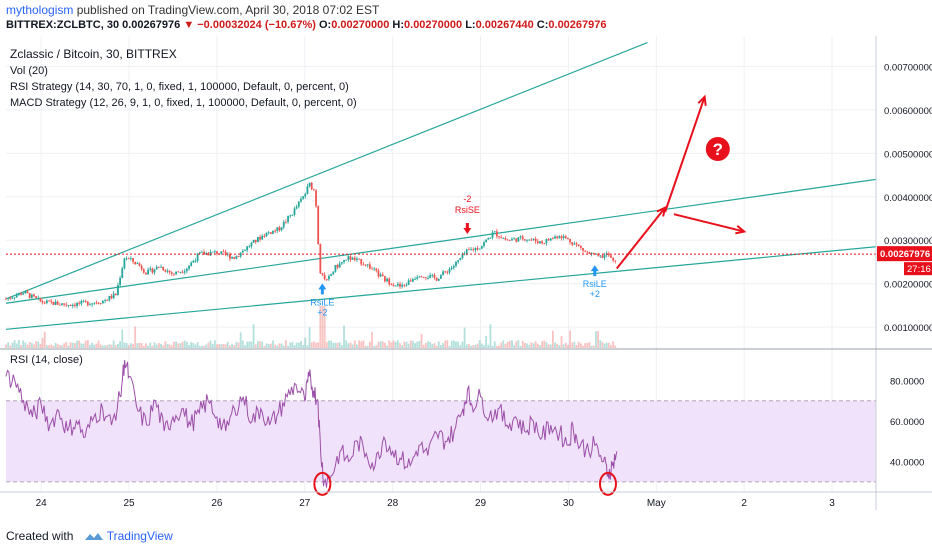 The height and width of the screenshot is (550, 932). Describe the element at coordinates (542, 25) in the screenshot. I see `close-label: C:` at that location.